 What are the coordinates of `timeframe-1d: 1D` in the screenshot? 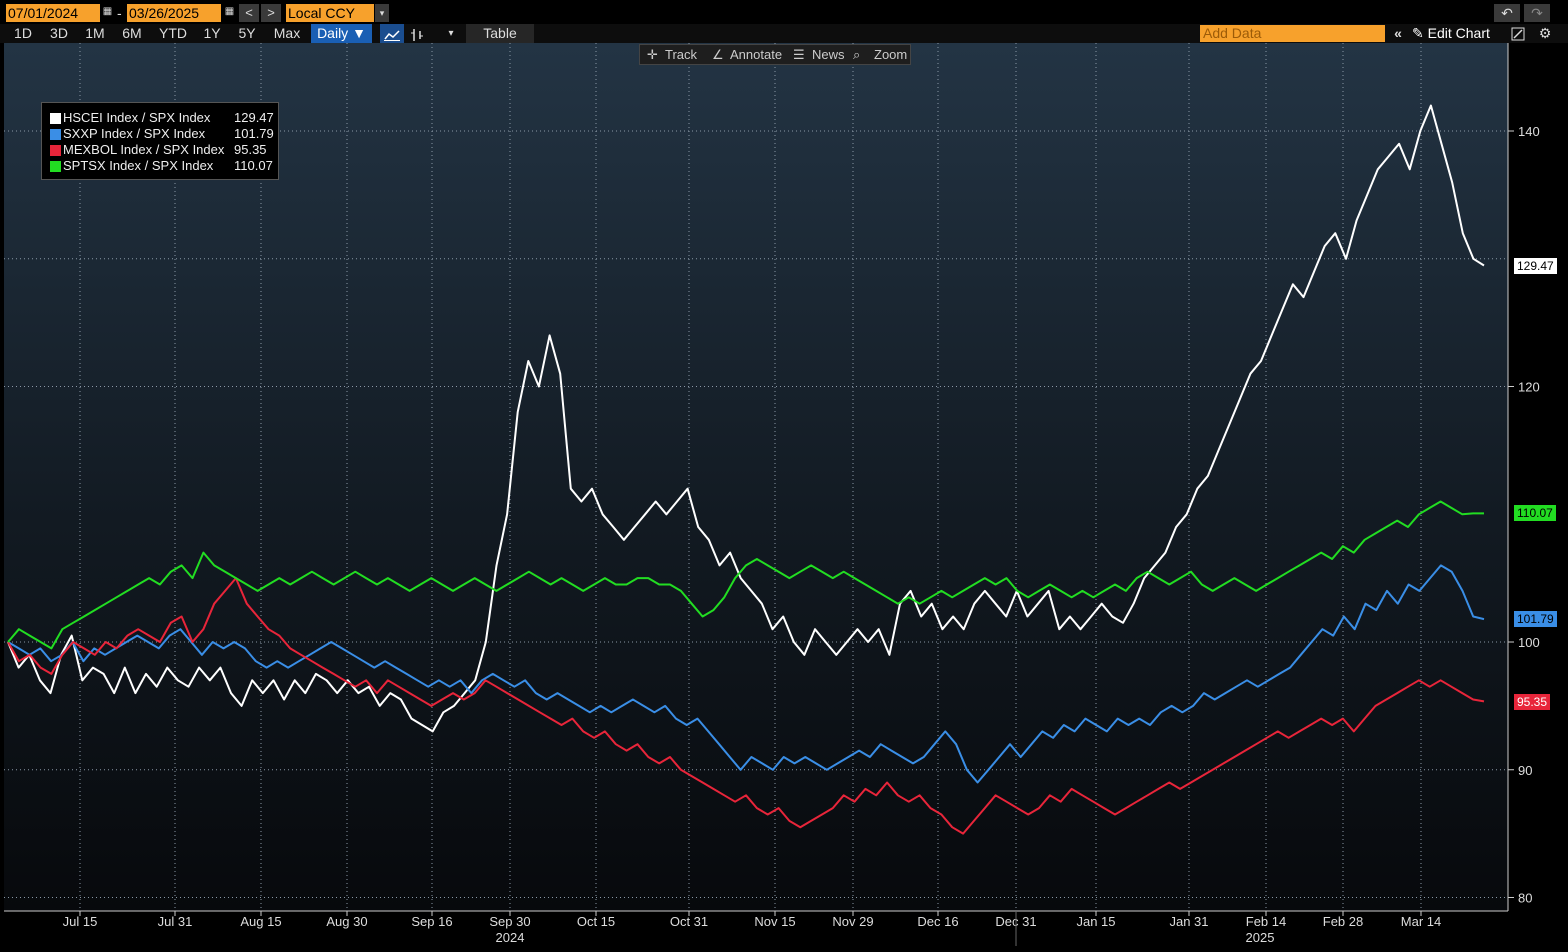 It's located at (23, 33).